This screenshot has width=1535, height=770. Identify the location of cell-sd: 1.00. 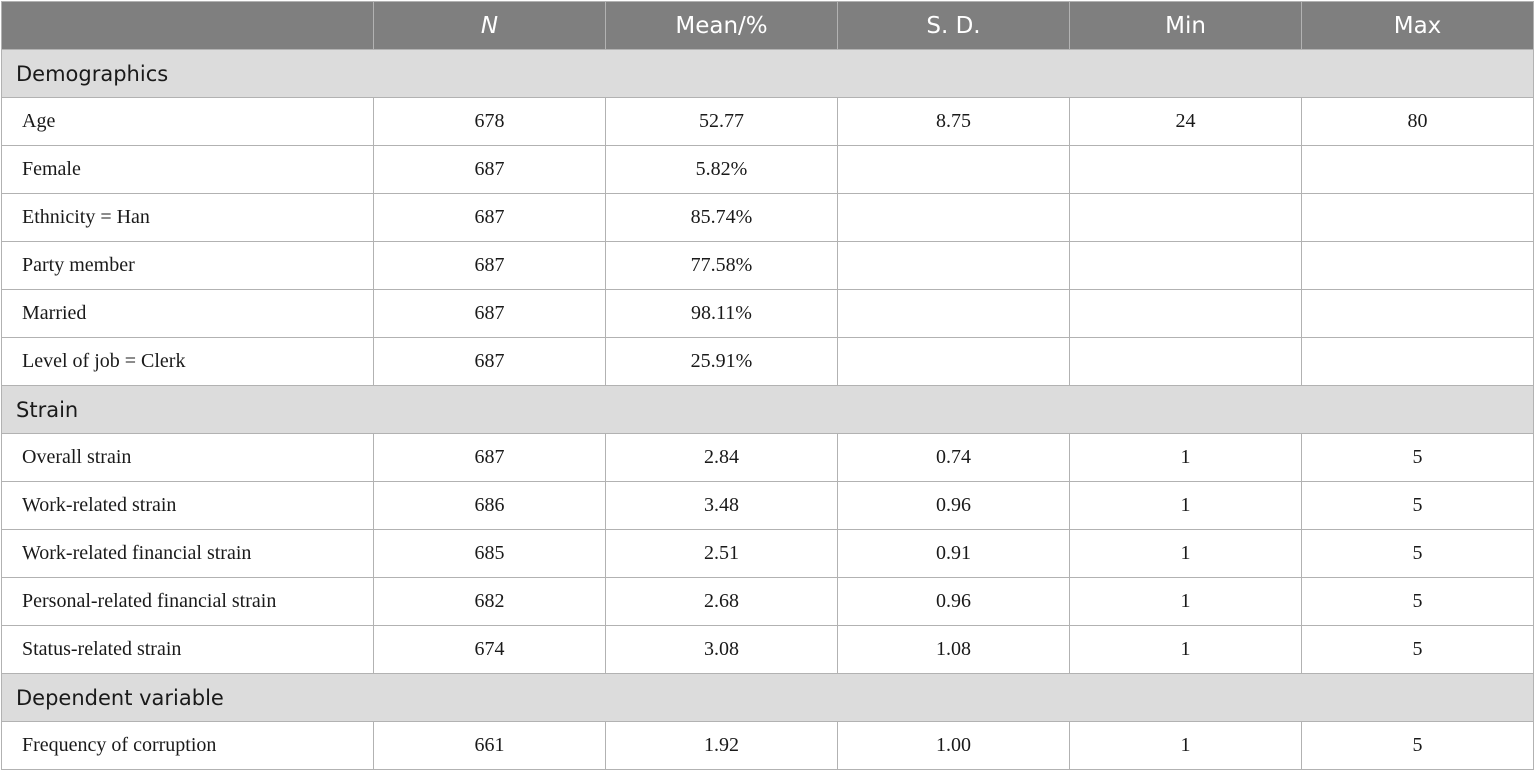
(953, 745).